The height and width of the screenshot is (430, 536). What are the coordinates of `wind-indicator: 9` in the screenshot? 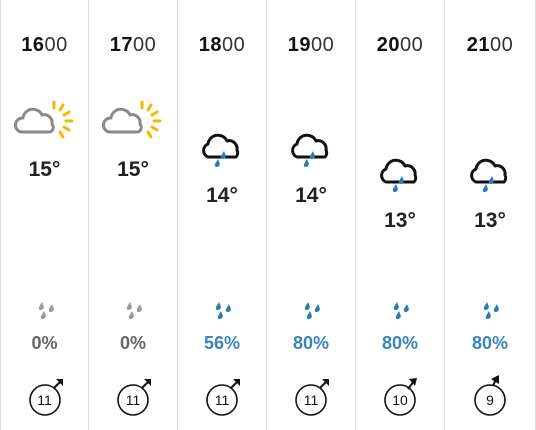 It's located at (490, 395).